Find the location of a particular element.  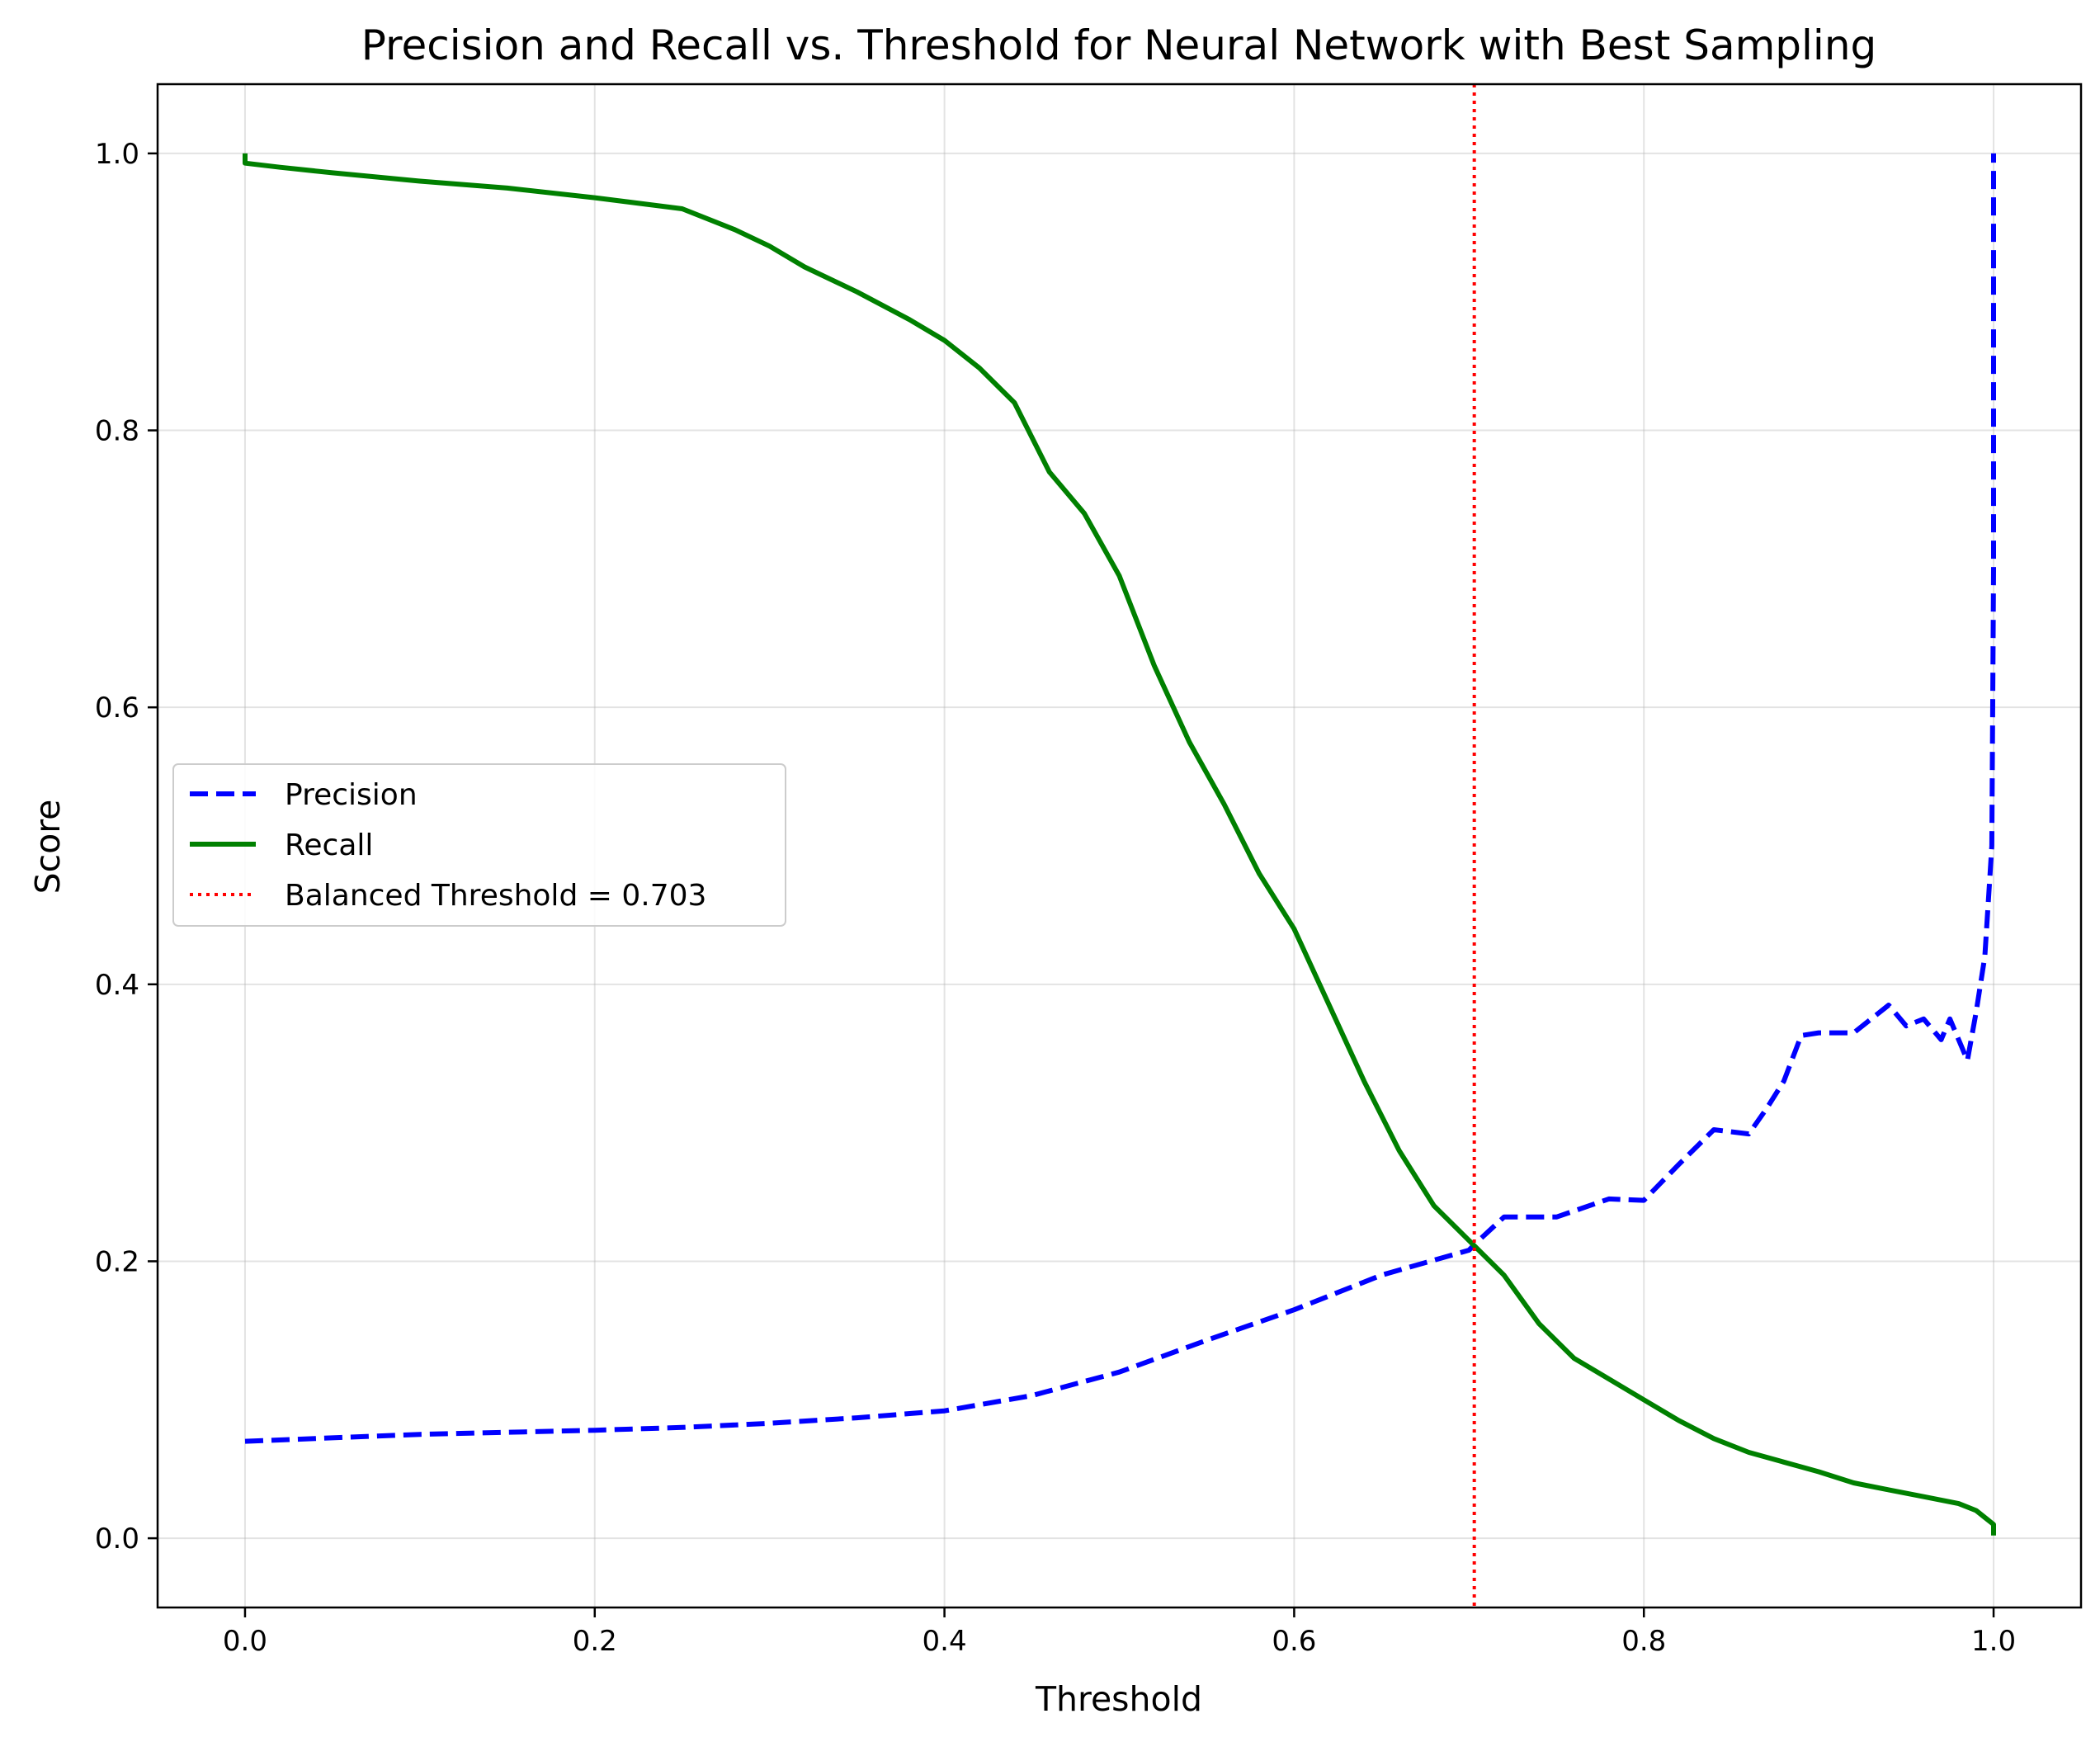

x-tick-label: 0.2 is located at coordinates (595, 1641).